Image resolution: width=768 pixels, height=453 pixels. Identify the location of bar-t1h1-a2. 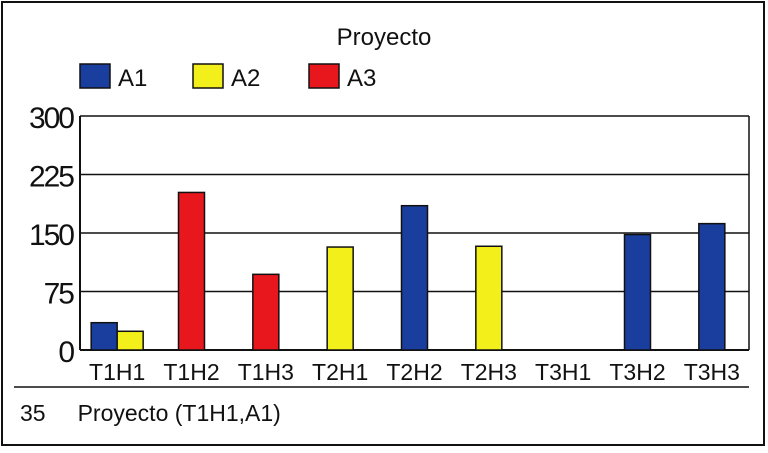
(130, 340).